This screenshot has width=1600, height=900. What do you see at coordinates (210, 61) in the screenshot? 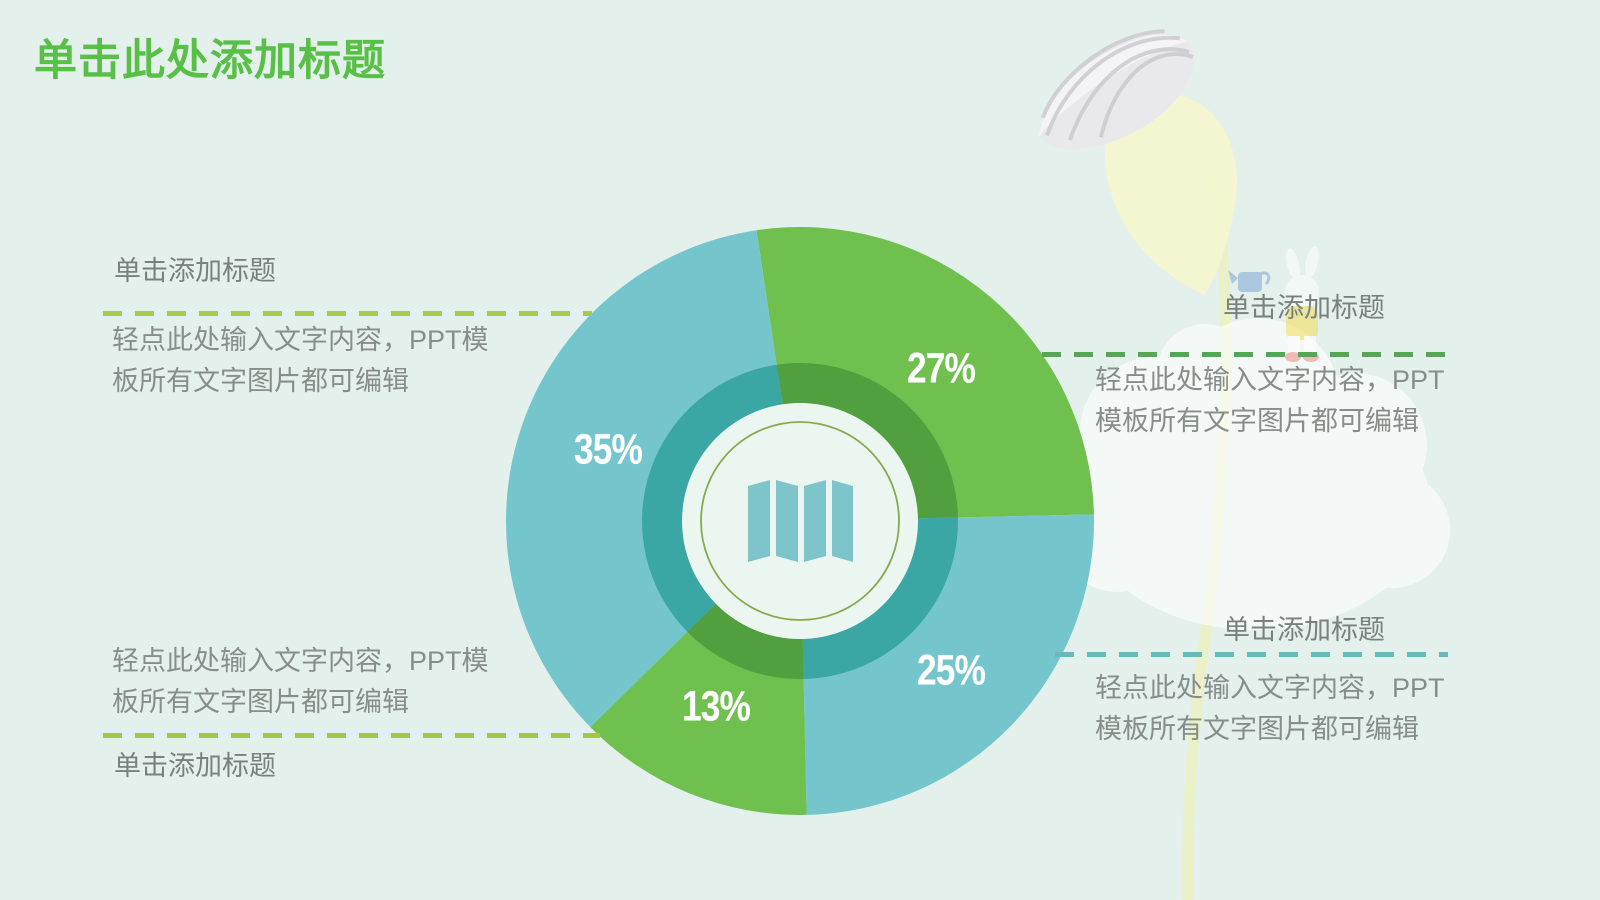
I see `page-title: 单击此处添加标题` at bounding box center [210, 61].